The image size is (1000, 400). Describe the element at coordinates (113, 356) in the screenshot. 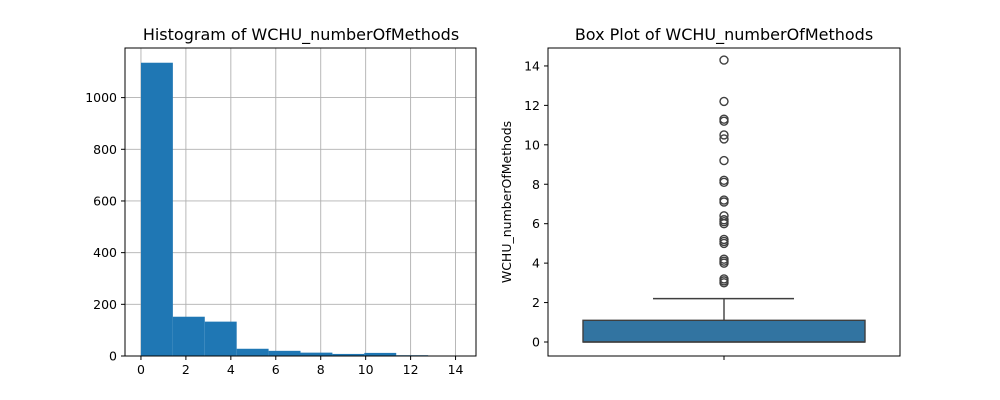

I see `histogram-y-tick-label: 0` at that location.